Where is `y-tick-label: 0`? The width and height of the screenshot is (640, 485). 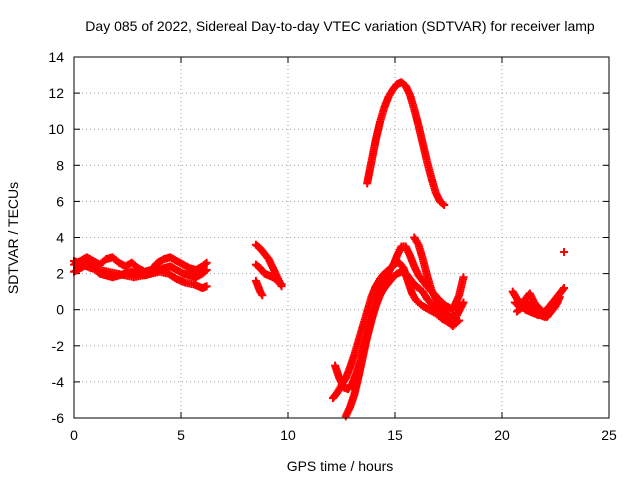
y-tick-label: 0 is located at coordinates (60, 310).